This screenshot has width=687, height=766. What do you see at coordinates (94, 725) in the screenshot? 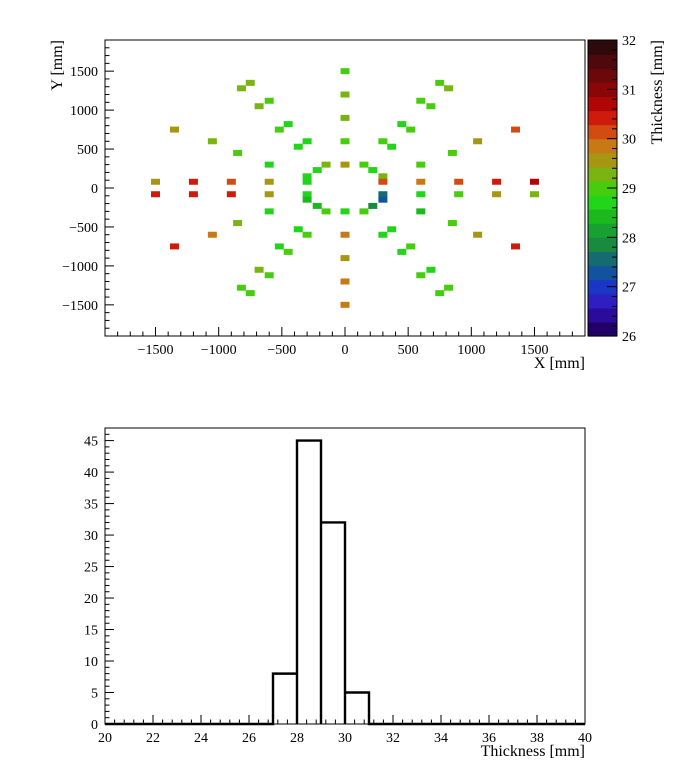
I see `hist-y-tick-label: 0` at bounding box center [94, 725].